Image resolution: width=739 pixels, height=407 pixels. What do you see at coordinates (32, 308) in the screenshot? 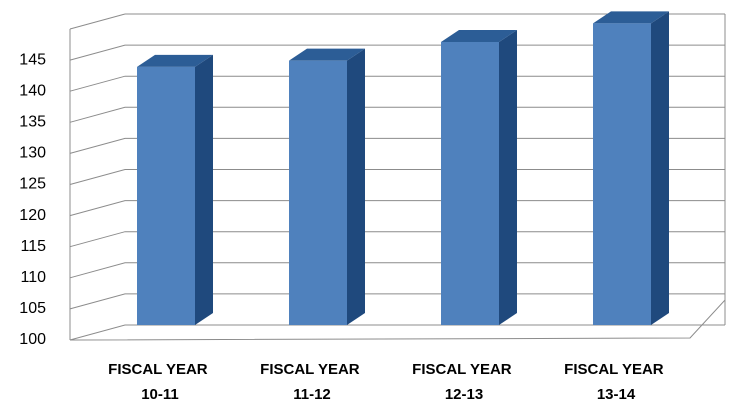
I see `y-tick-label: 105` at bounding box center [32, 308].